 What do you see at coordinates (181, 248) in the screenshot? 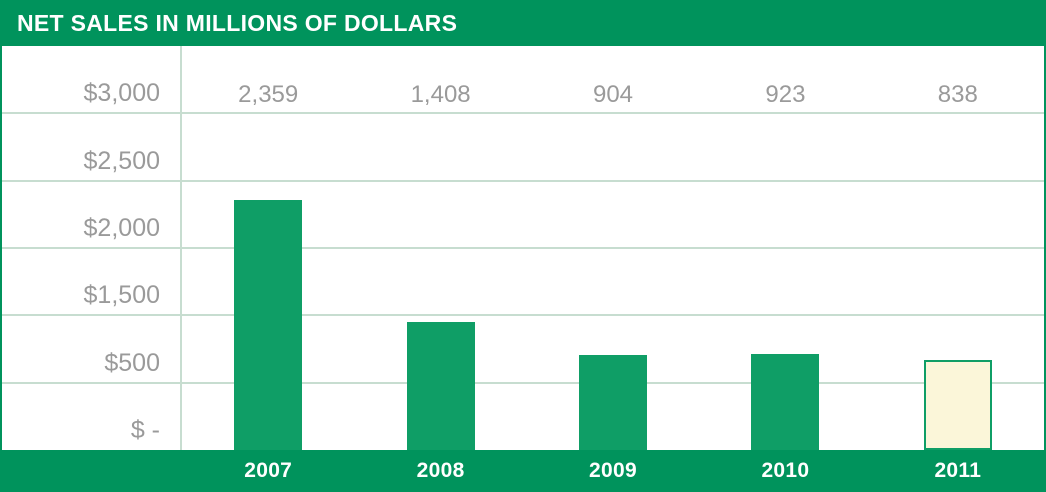
I see `y-axis-line` at bounding box center [181, 248].